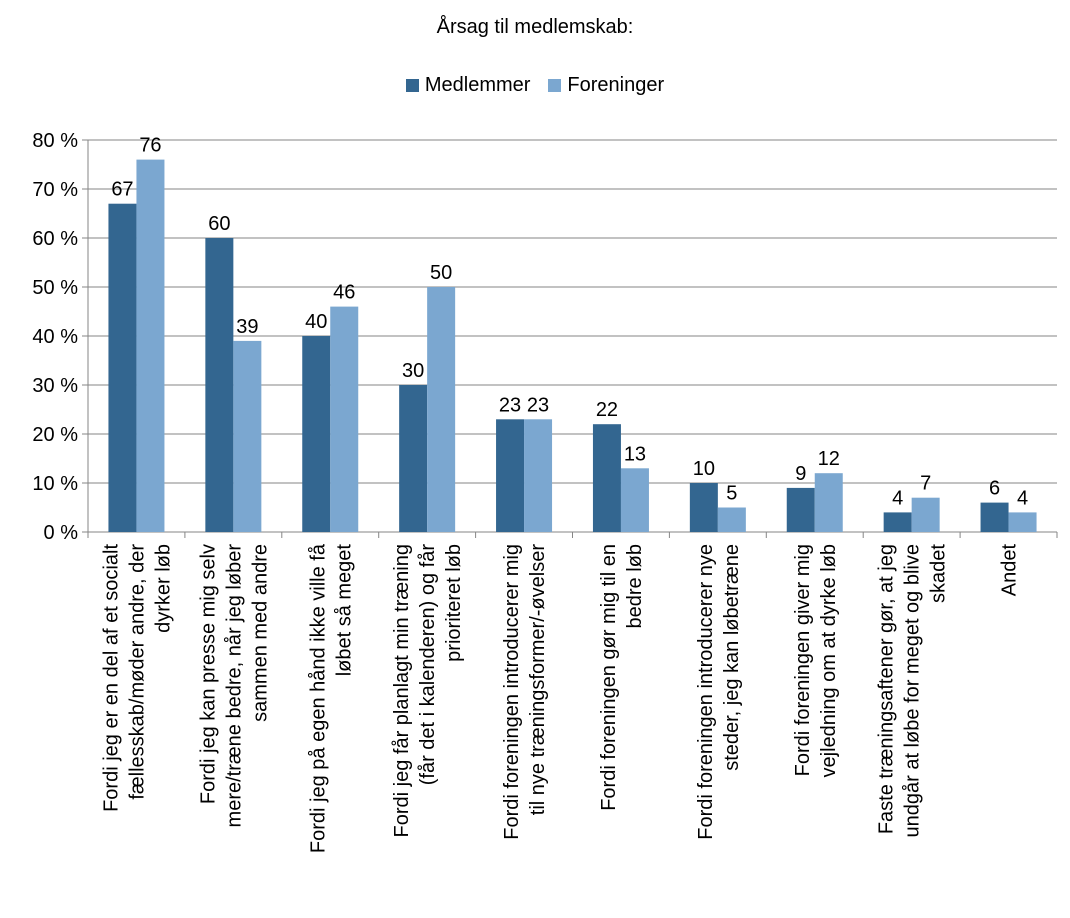 This screenshot has width=1070, height=918. Describe the element at coordinates (55, 239) in the screenshot. I see `y-tick-label: 60 %` at that location.